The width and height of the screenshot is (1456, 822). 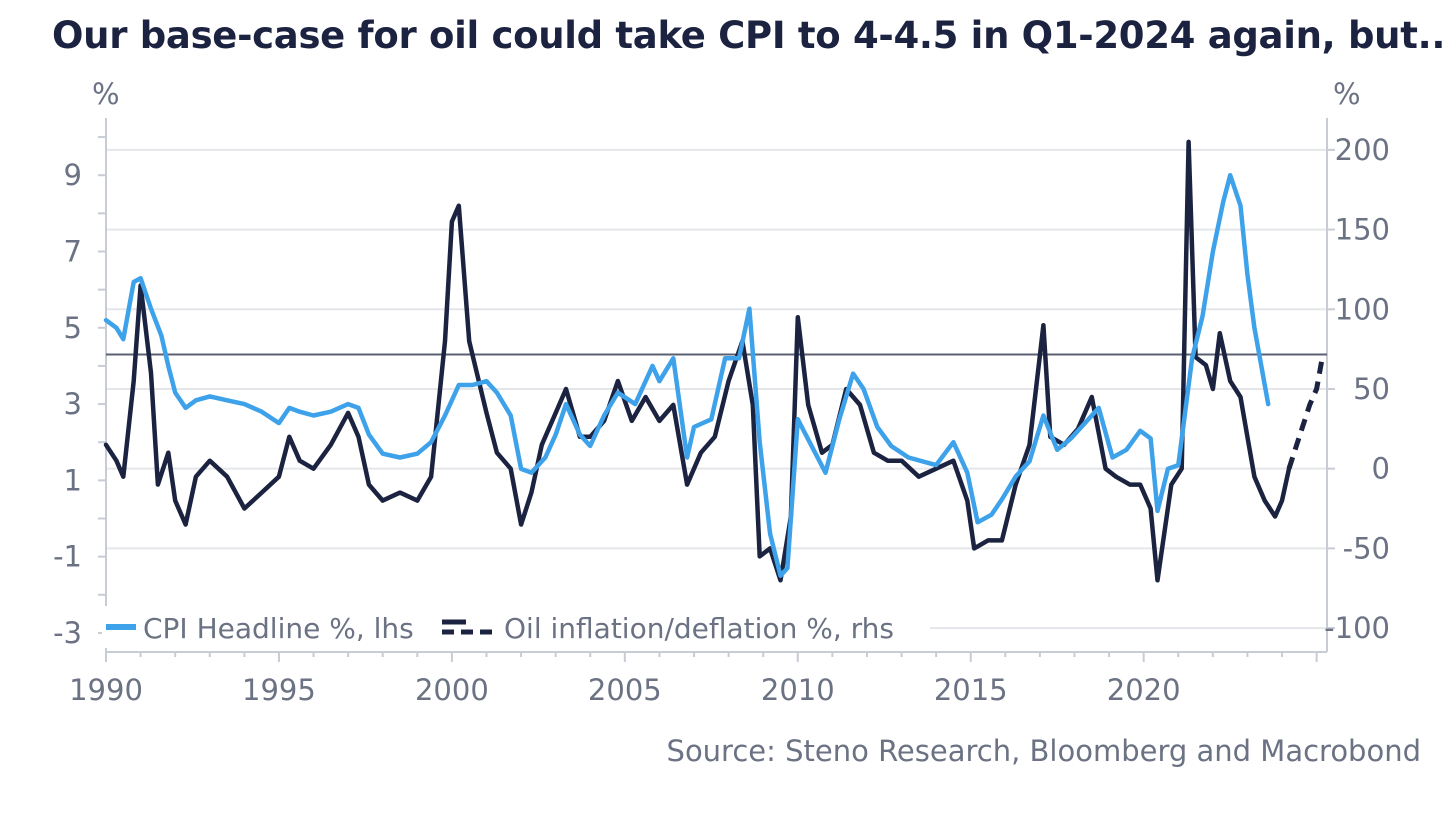 I want to click on series-oil-forecast-line, so click(x=1305, y=414).